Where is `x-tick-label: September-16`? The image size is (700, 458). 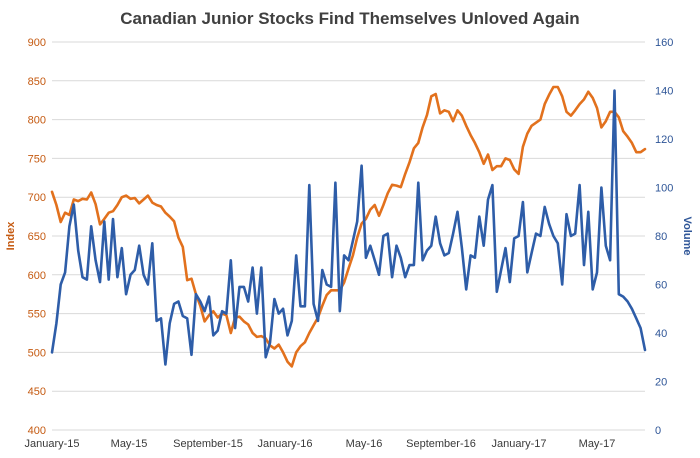
x-tick-label: September-16 is located at coordinates (441, 444).